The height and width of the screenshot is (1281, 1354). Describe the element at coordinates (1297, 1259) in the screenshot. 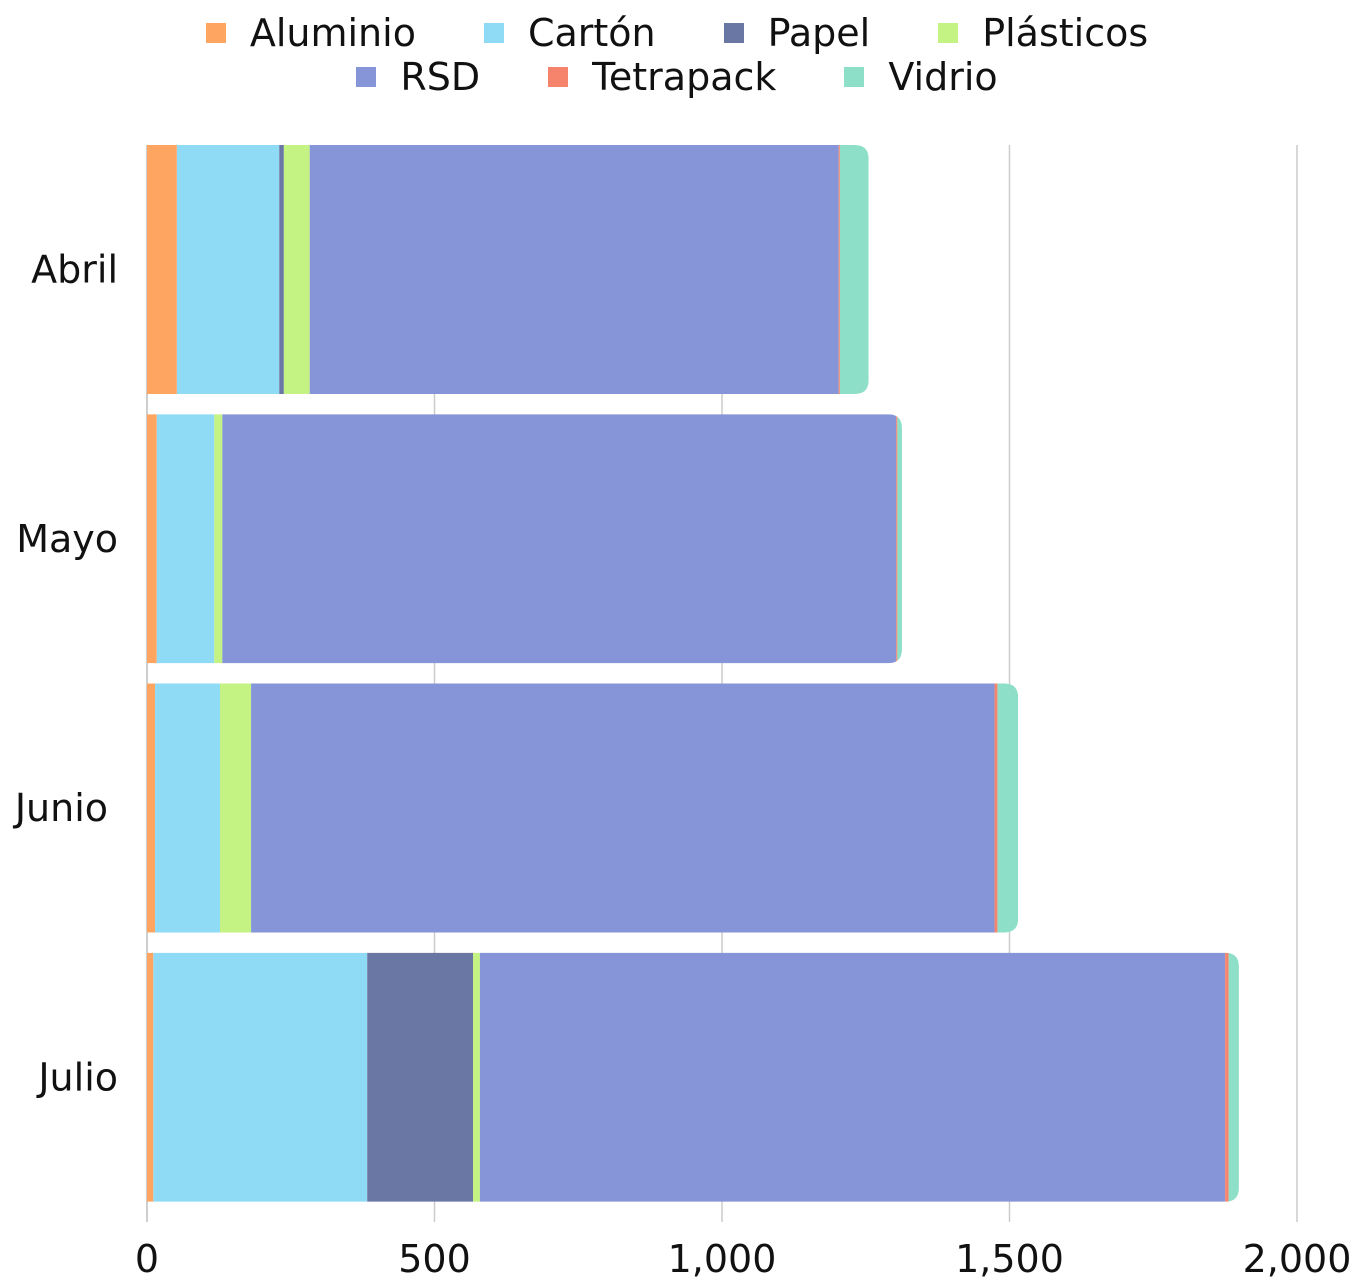

I see `x-axis-tick-label: 2,000` at that location.